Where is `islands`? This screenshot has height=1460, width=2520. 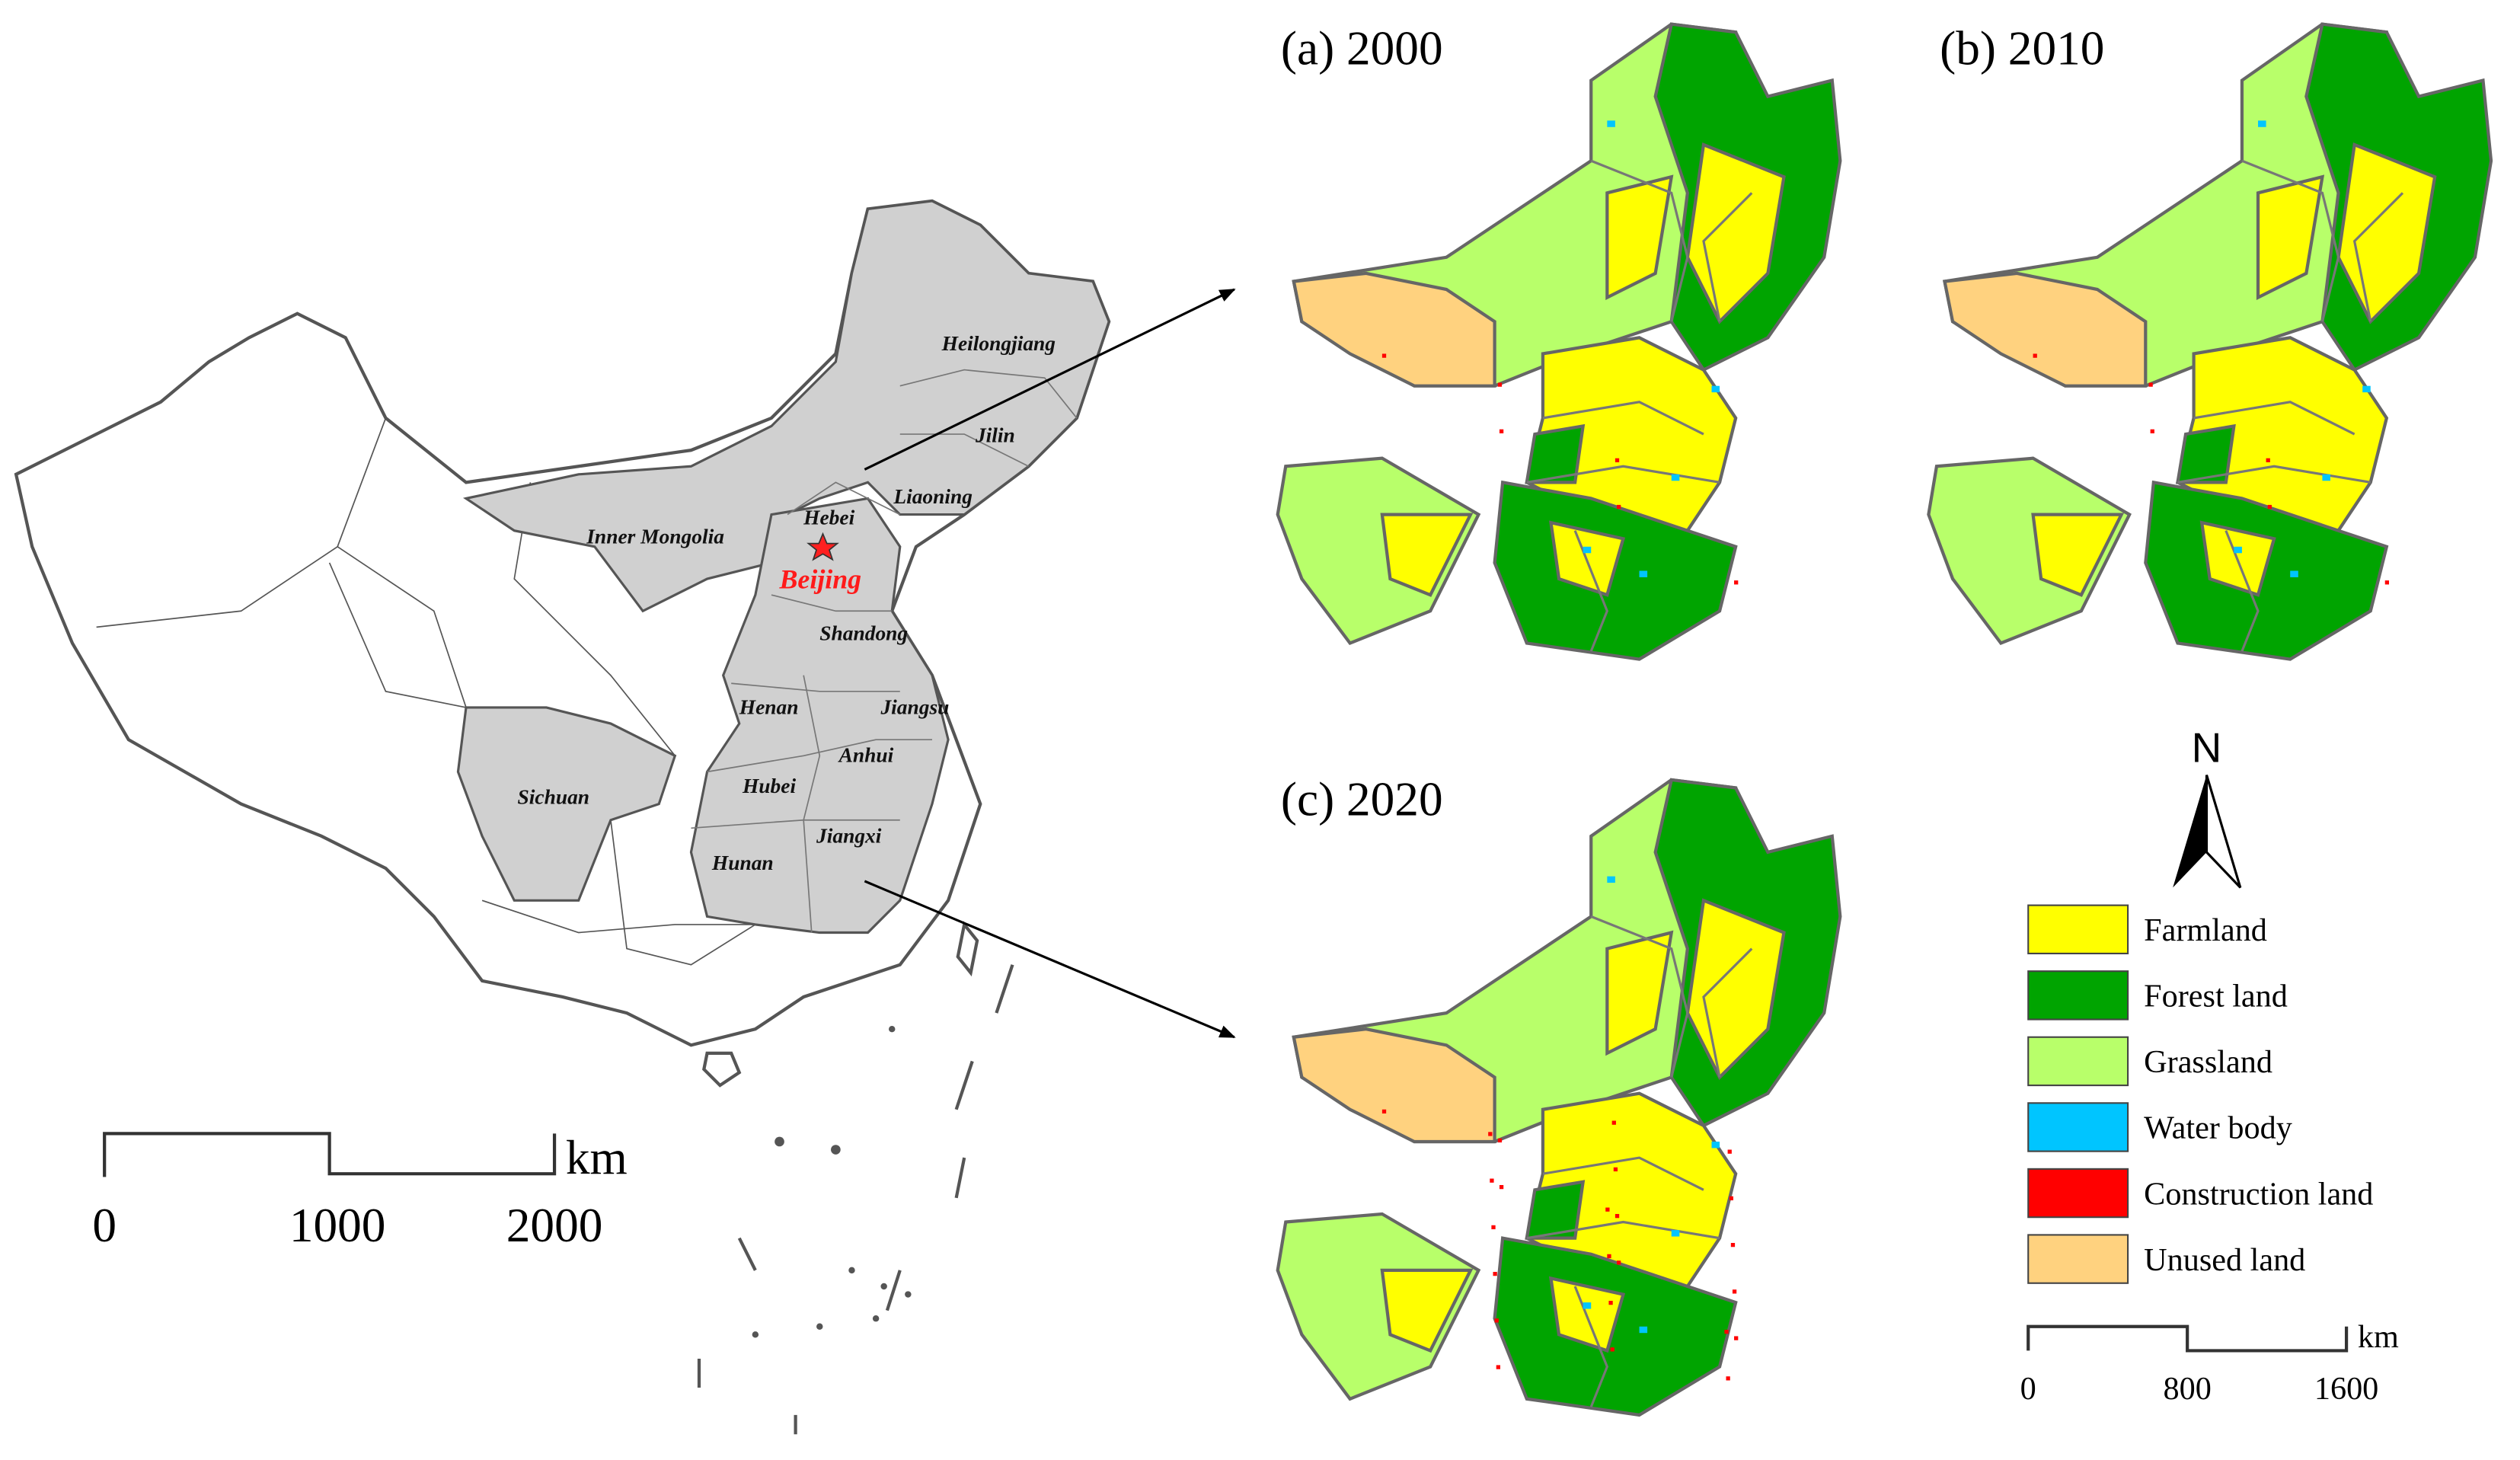
islands is located at coordinates (855, 1178).